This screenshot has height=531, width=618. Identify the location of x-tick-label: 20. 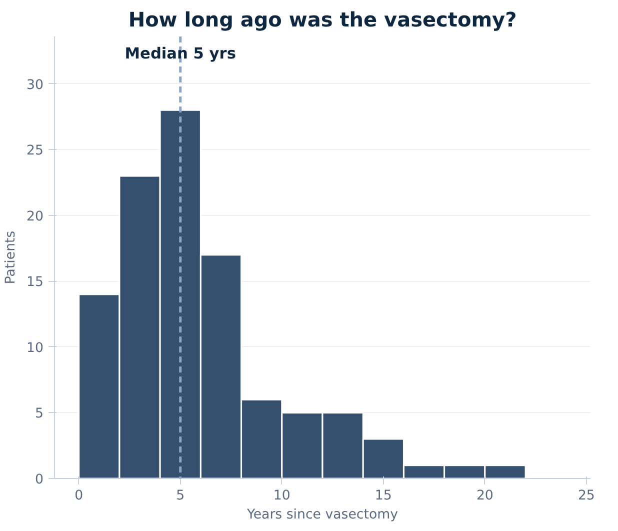
(485, 496).